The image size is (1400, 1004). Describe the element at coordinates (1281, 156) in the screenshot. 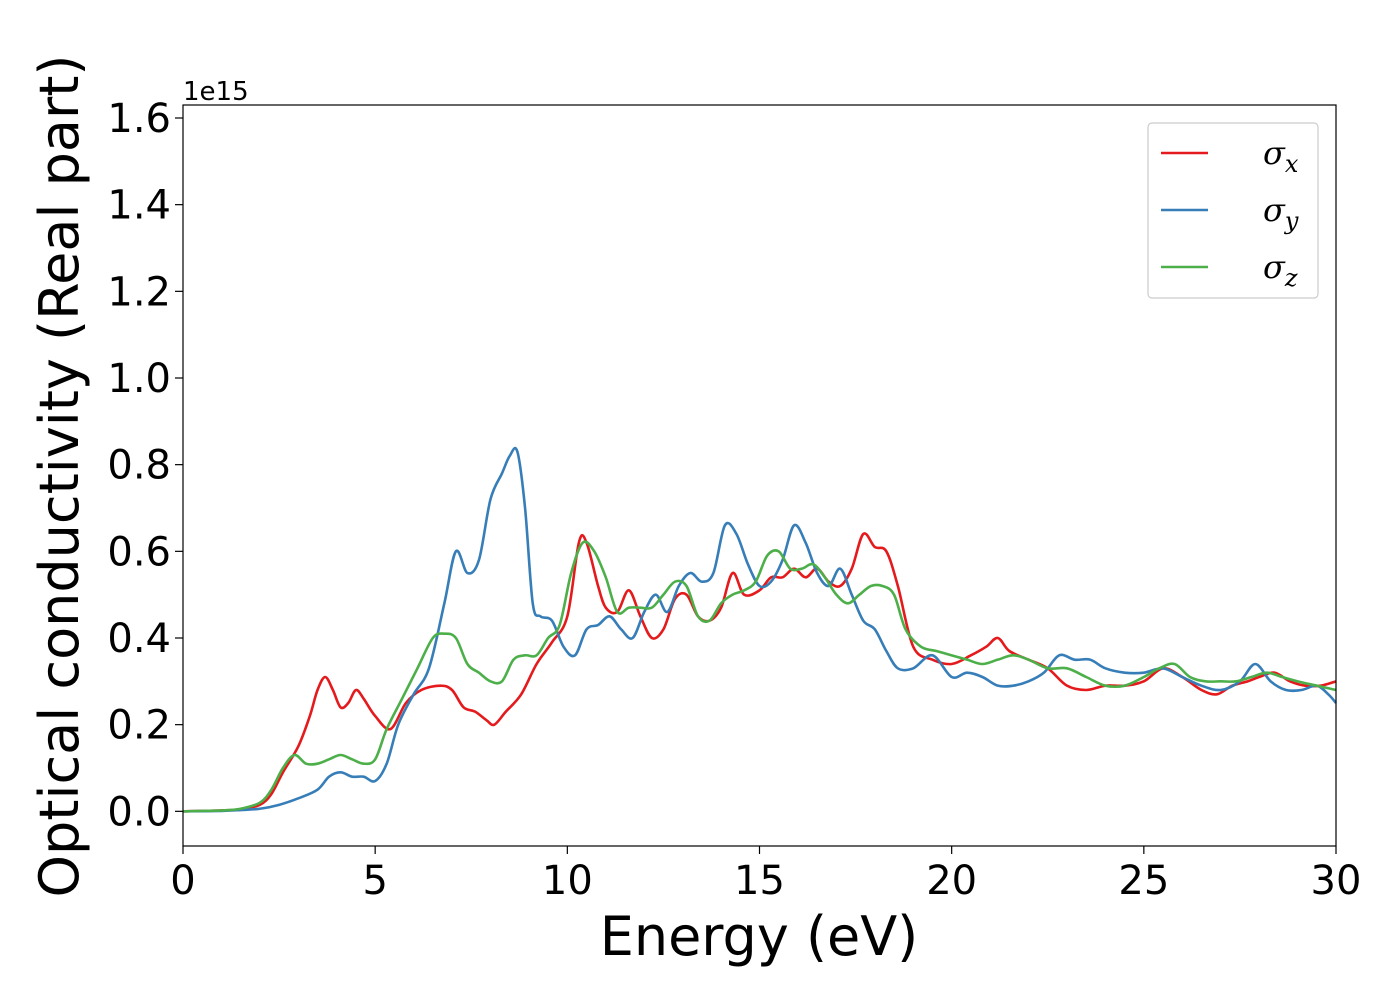

I see `legend-label-x: σx` at that location.